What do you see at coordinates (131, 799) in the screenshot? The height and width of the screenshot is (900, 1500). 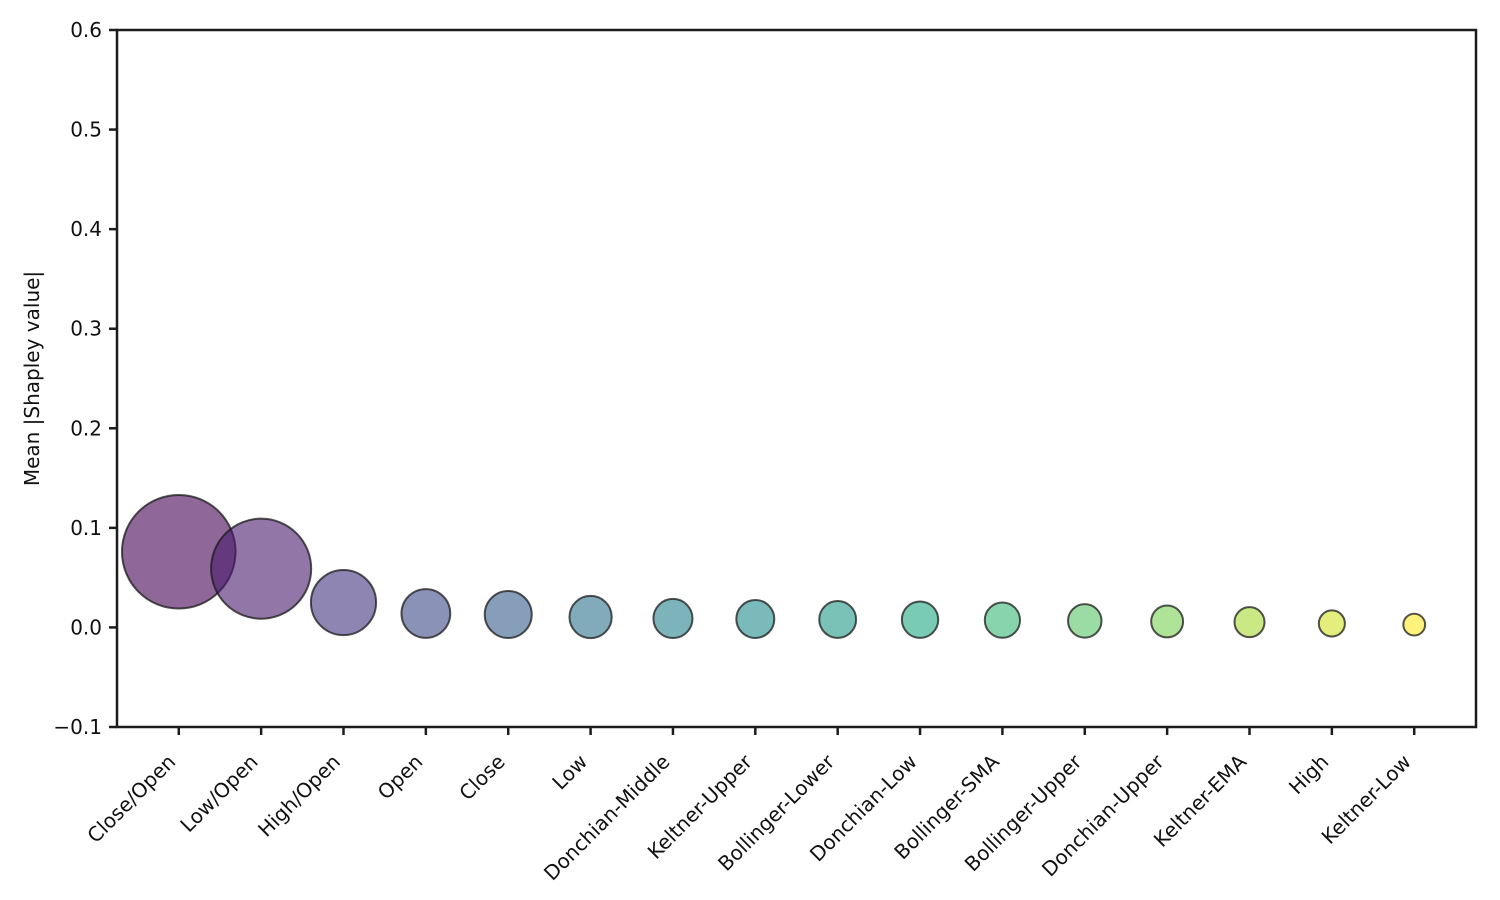 I see `x-tick-label-close-open: Close/Open` at bounding box center [131, 799].